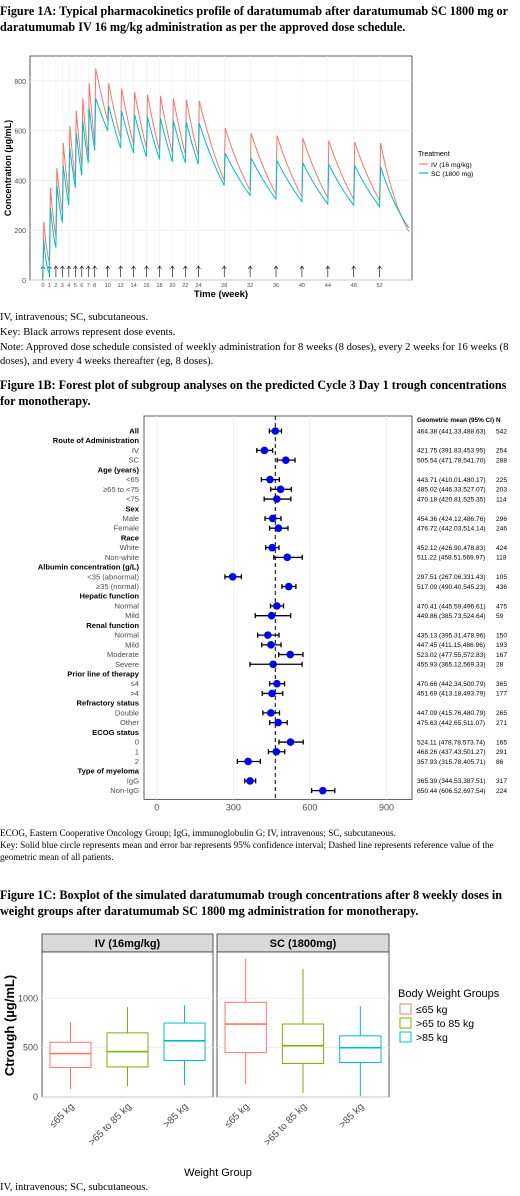 The width and height of the screenshot is (520, 1196). What do you see at coordinates (452, 174) in the screenshot?
I see `legend-label: SC (1800 mg)` at bounding box center [452, 174].